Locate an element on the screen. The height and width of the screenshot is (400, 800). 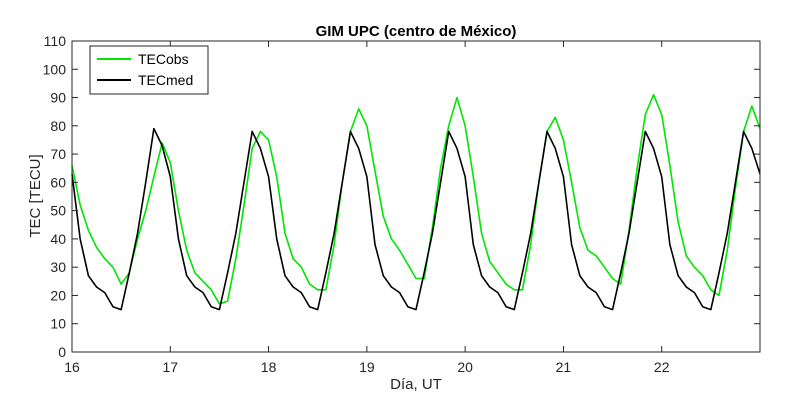
chart-title: GIM UPC (centro de México) is located at coordinates (416, 31).